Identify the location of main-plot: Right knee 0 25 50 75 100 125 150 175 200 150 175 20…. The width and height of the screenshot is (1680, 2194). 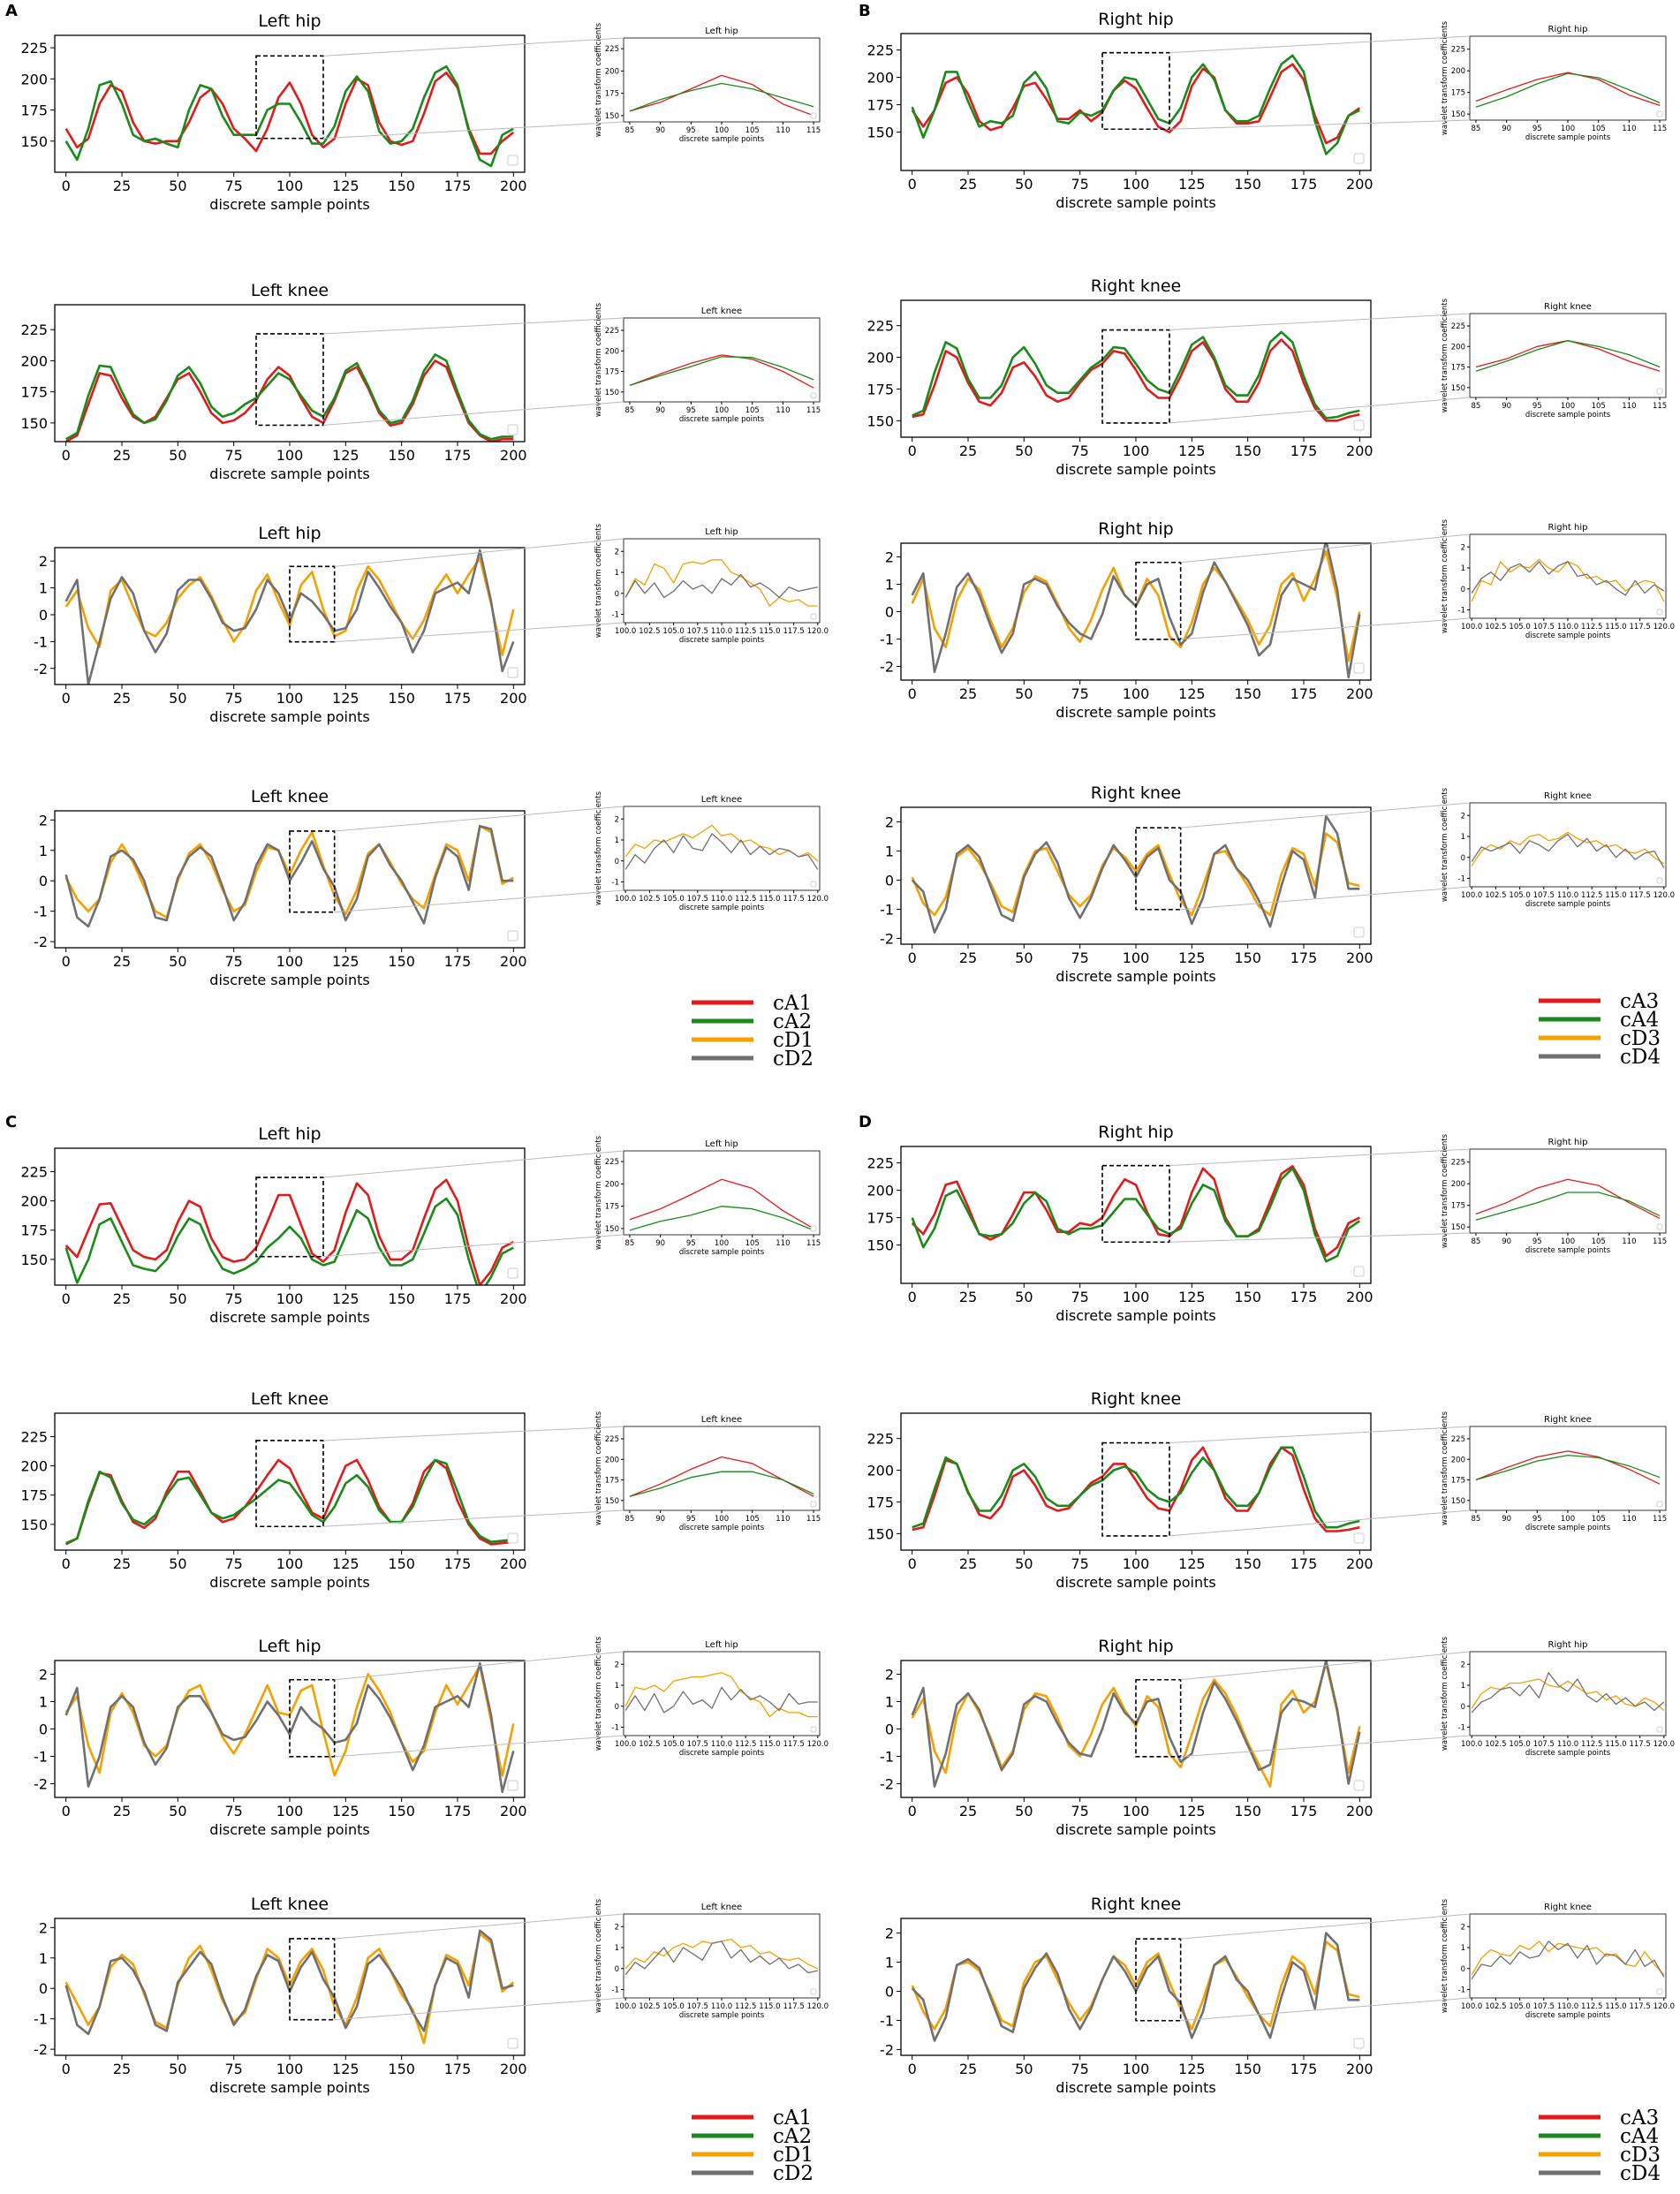
(1119, 1490).